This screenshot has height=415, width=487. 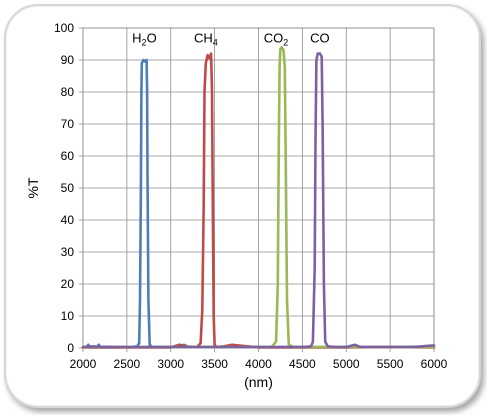 What do you see at coordinates (33, 187) in the screenshot?
I see `y-axis-label: %T` at bounding box center [33, 187].